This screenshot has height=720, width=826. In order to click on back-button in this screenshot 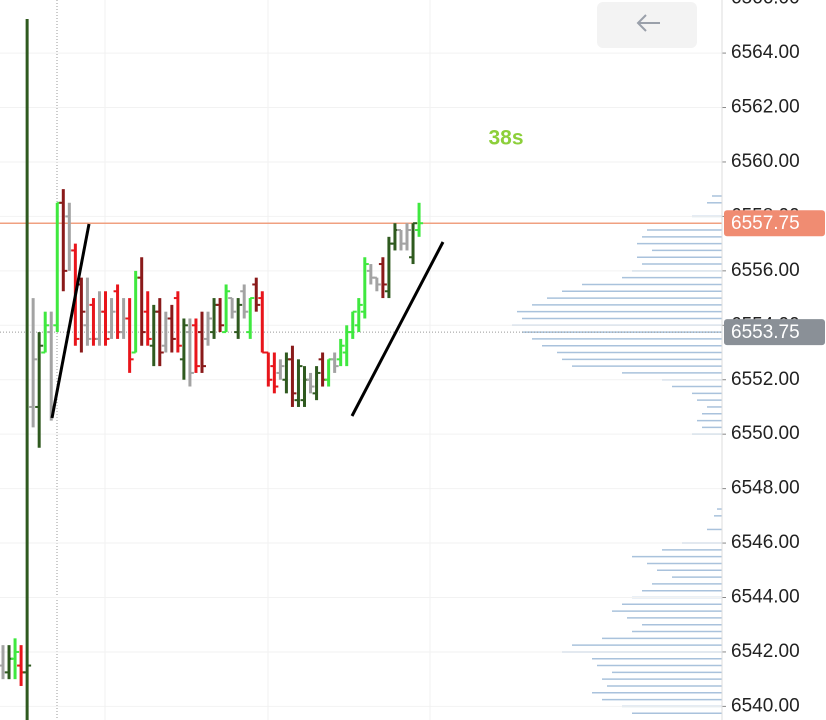, I will do `click(647, 25)`.